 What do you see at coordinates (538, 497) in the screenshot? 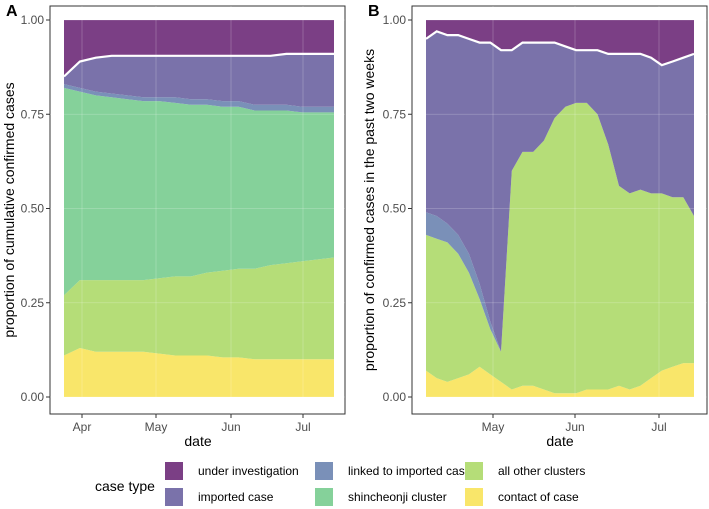
I see `legend-label-contact-of-case: contact of case` at bounding box center [538, 497].